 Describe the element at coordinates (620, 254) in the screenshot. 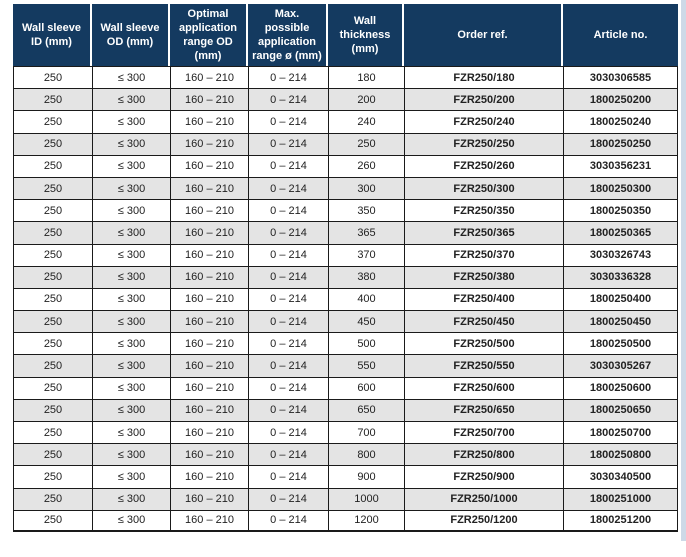

I see `table-cell: 3030326743` at that location.